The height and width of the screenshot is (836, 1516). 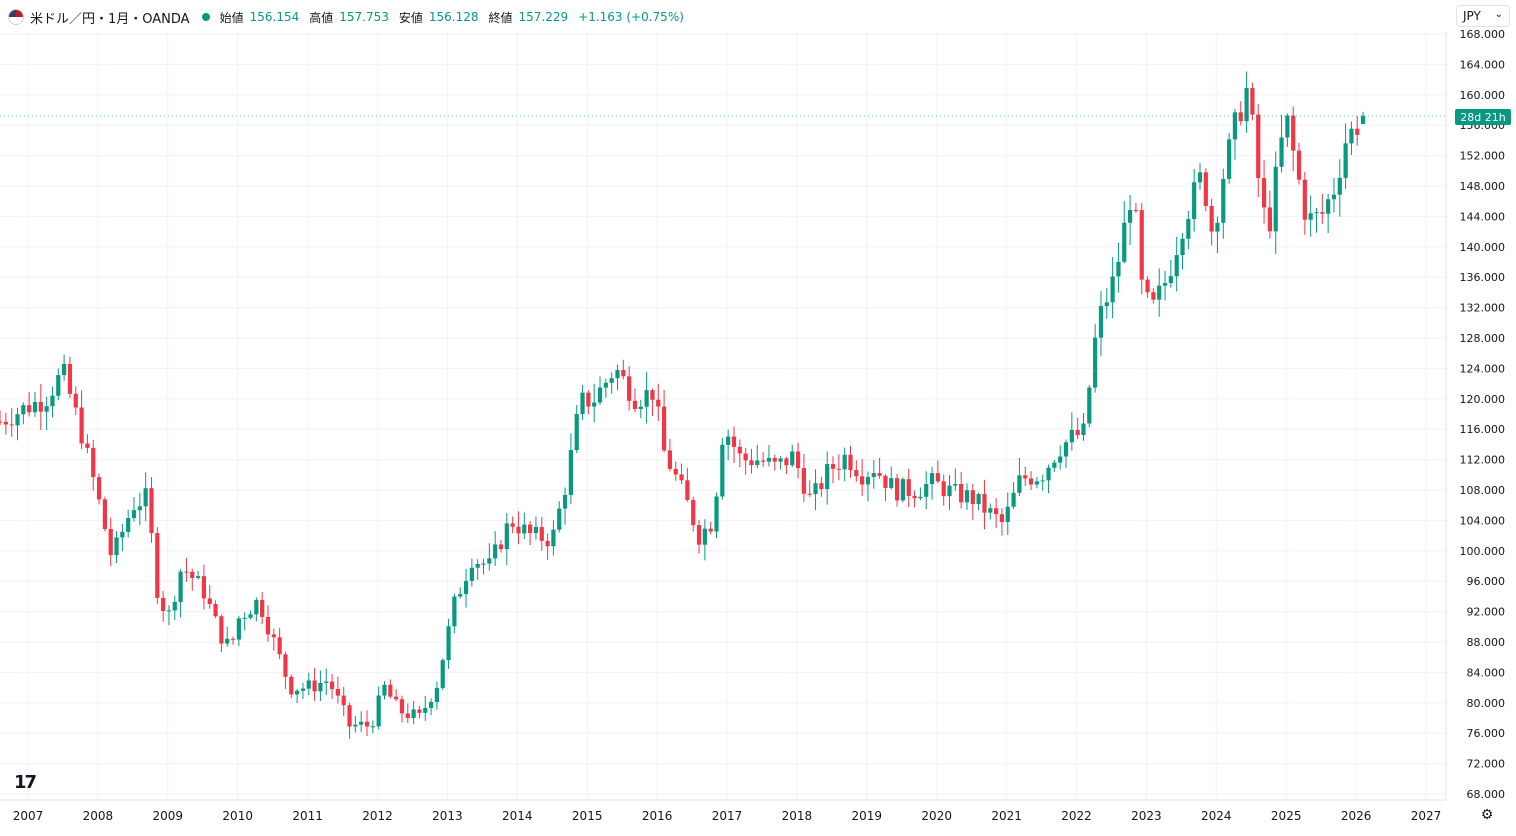 What do you see at coordinates (110, 19) in the screenshot?
I see `symbol-title: 米ドル／円・1月・OANDA` at bounding box center [110, 19].